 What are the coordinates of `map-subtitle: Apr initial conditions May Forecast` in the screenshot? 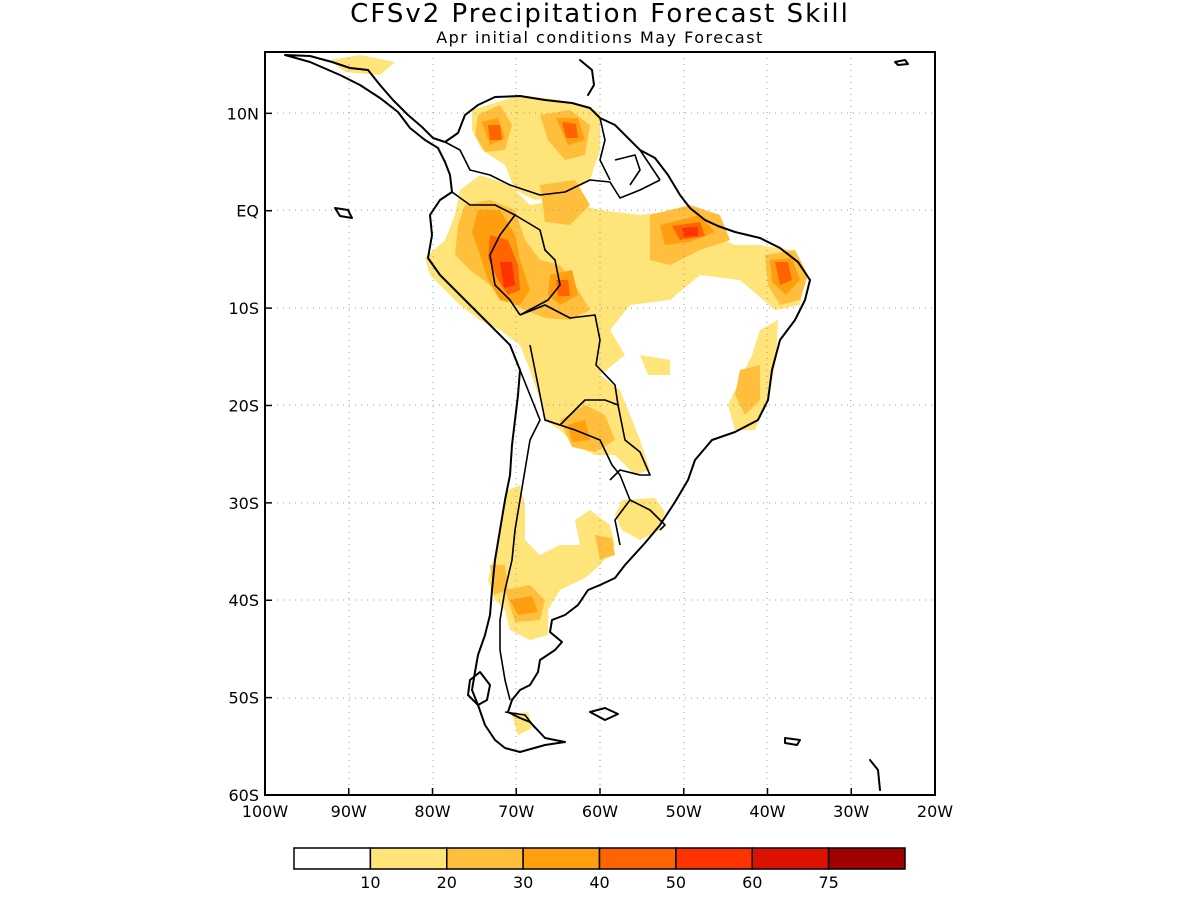 It's located at (600, 37).